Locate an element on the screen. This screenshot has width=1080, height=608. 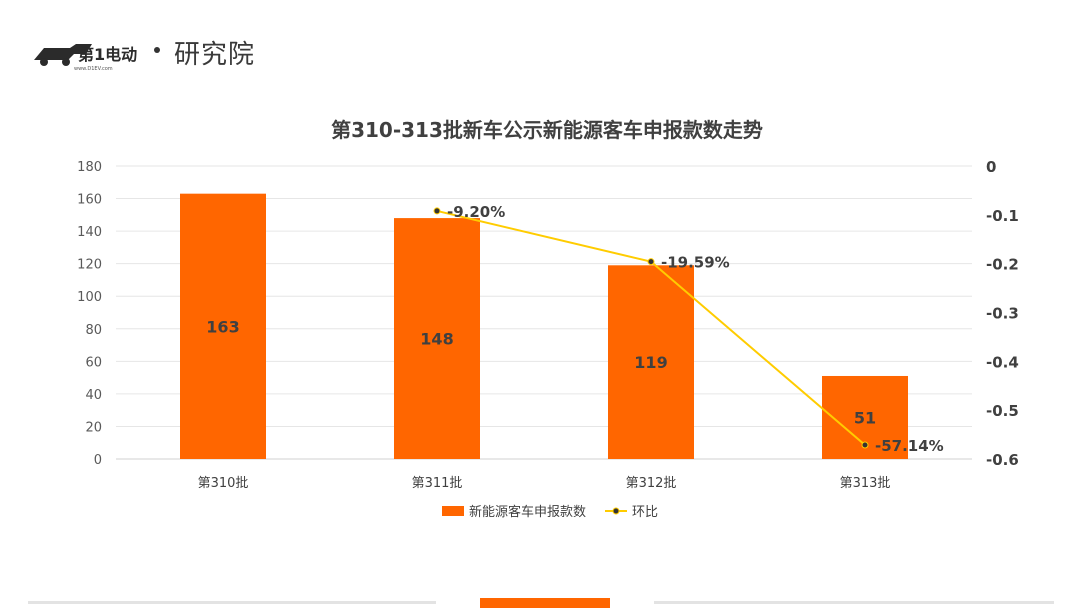
x-tick-label: 第312批 is located at coordinates (651, 483).